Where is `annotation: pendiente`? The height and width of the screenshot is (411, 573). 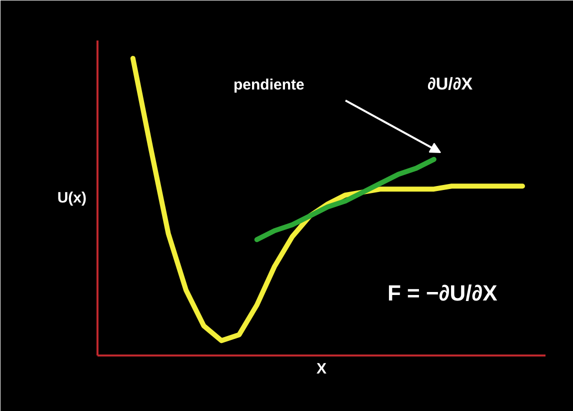
annotation: pendiente is located at coordinates (269, 85).